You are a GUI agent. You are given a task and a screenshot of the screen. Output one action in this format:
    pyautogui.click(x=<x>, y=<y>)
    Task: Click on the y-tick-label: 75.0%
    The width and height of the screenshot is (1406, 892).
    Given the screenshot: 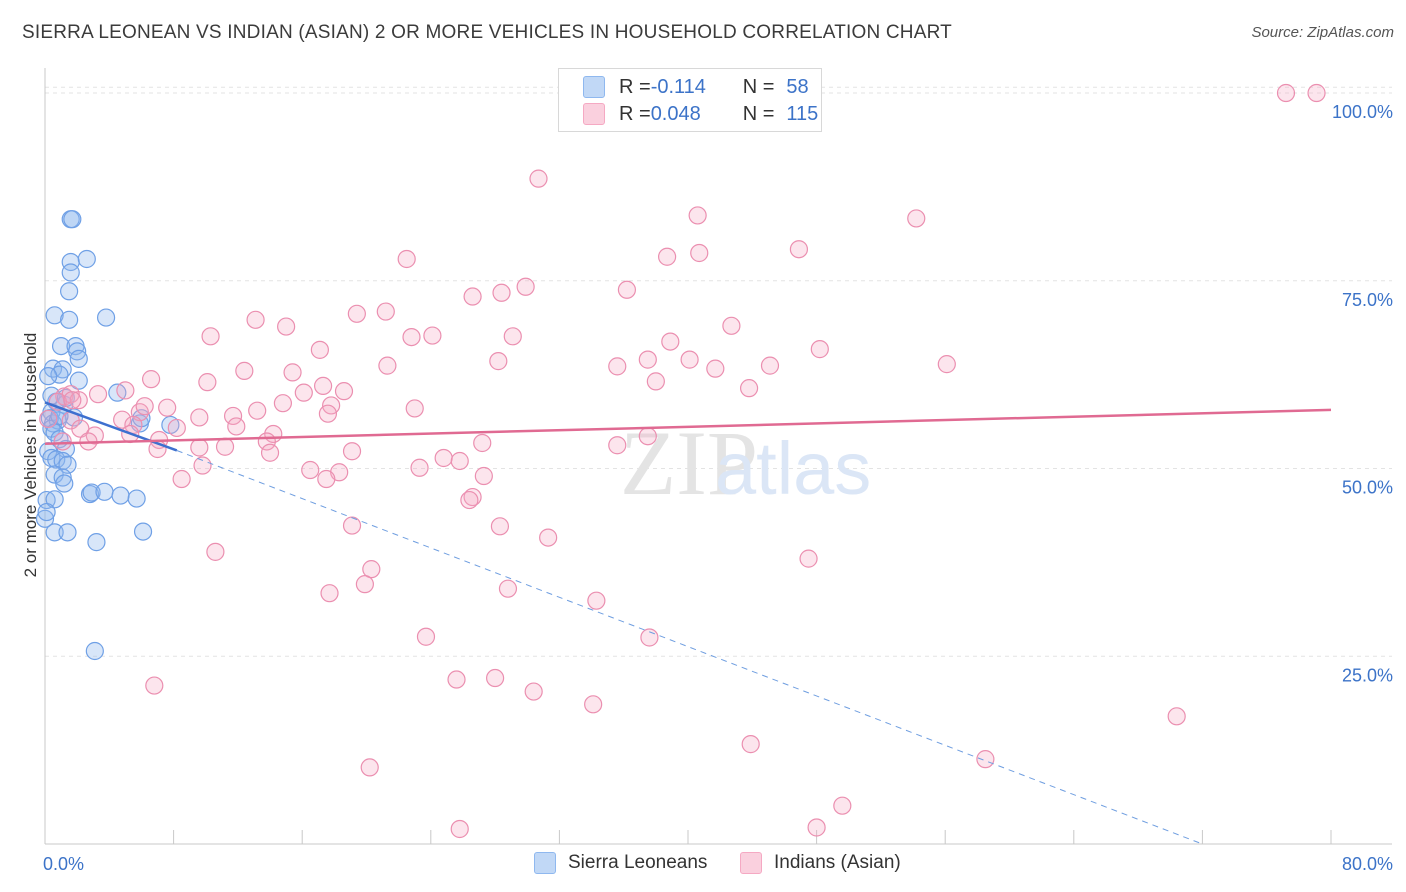 What is the action you would take?
    pyautogui.click(x=1367, y=300)
    